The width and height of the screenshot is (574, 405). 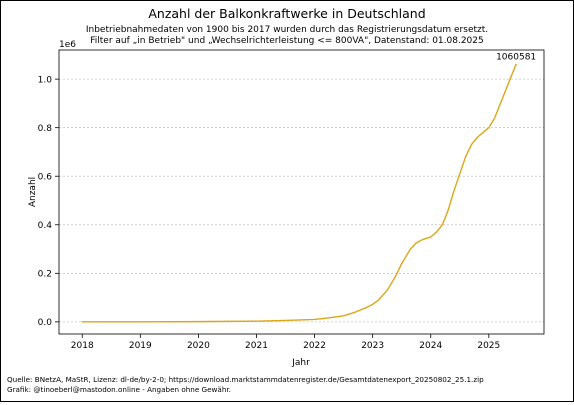 I want to click on y-exponent-label: 1e6, so click(x=67, y=45).